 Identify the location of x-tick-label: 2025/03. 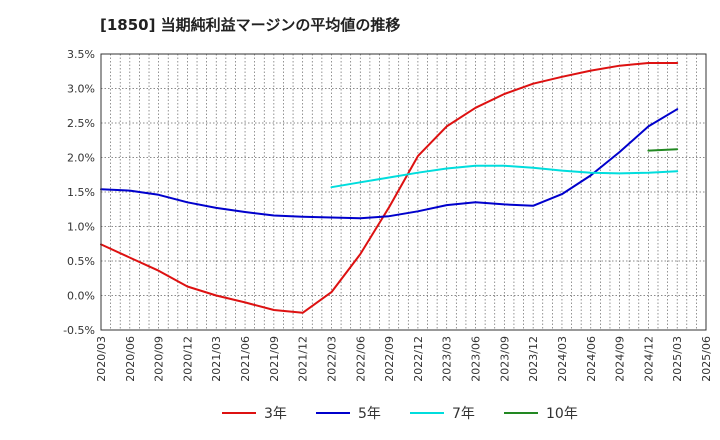
(677, 359).